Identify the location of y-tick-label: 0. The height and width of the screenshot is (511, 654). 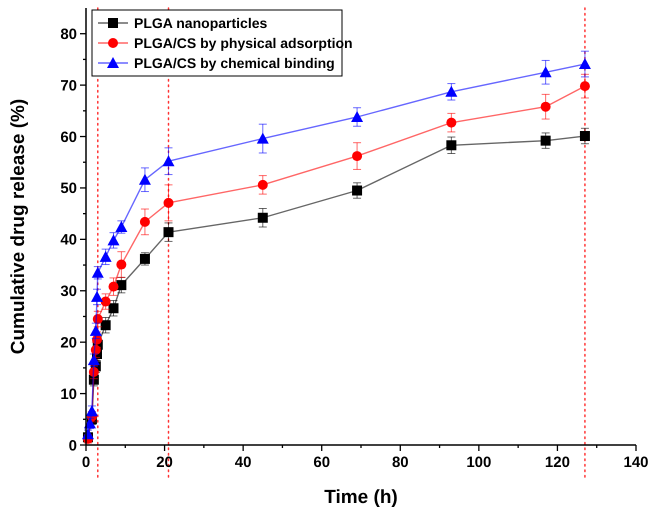
(72, 445).